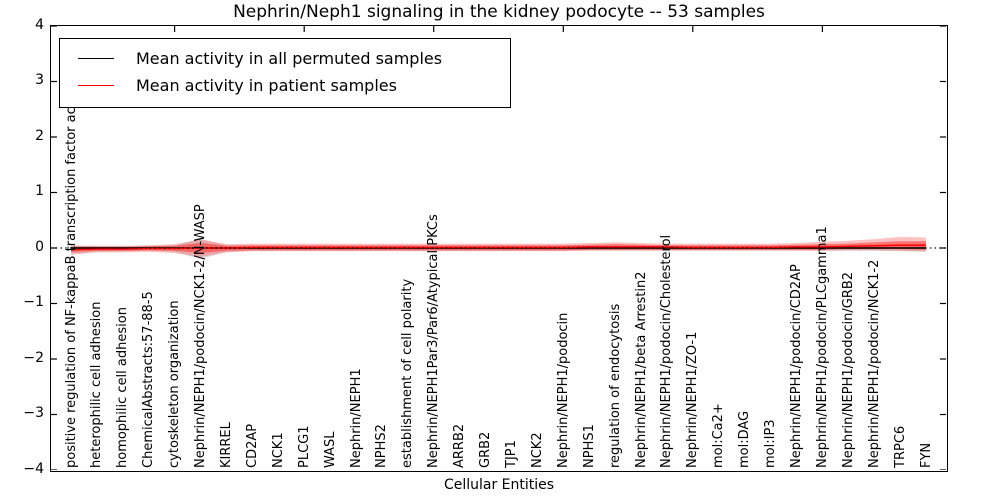 The height and width of the screenshot is (500, 1000). What do you see at coordinates (39, 135) in the screenshot?
I see `y-tick-label: 2` at bounding box center [39, 135].